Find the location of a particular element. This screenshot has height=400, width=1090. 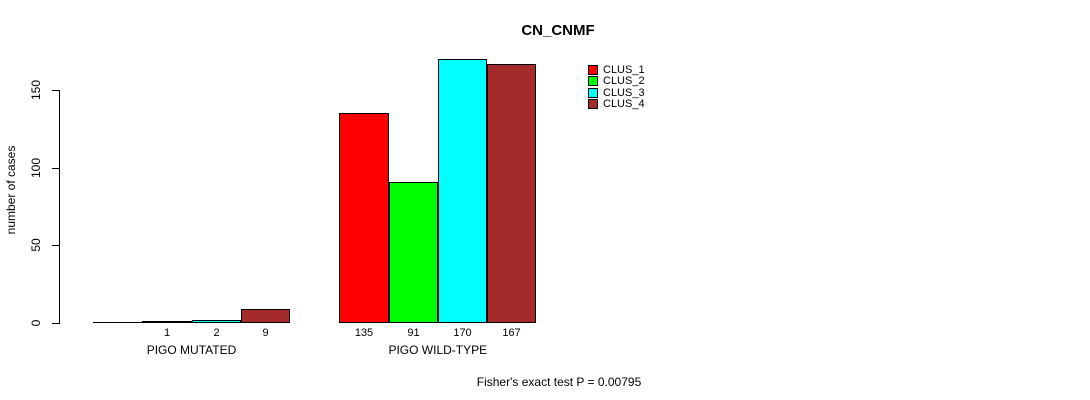

annotation-text: Fisher's exact test P = 0.00795 is located at coordinates (559, 382).